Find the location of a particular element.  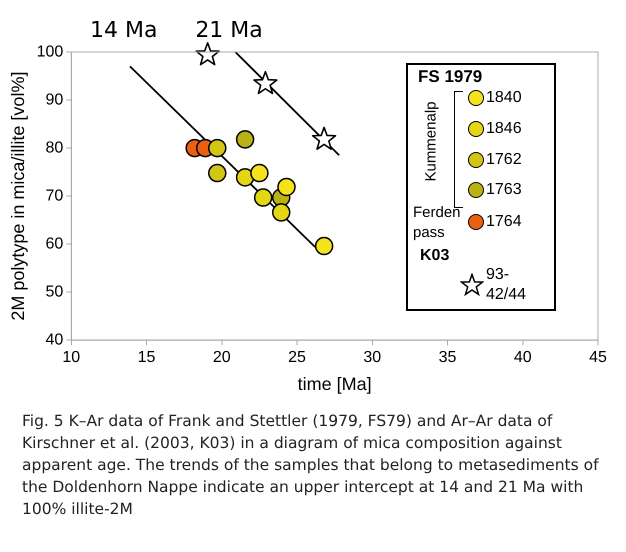

legend-title: FS 1979 is located at coordinates (450, 77).